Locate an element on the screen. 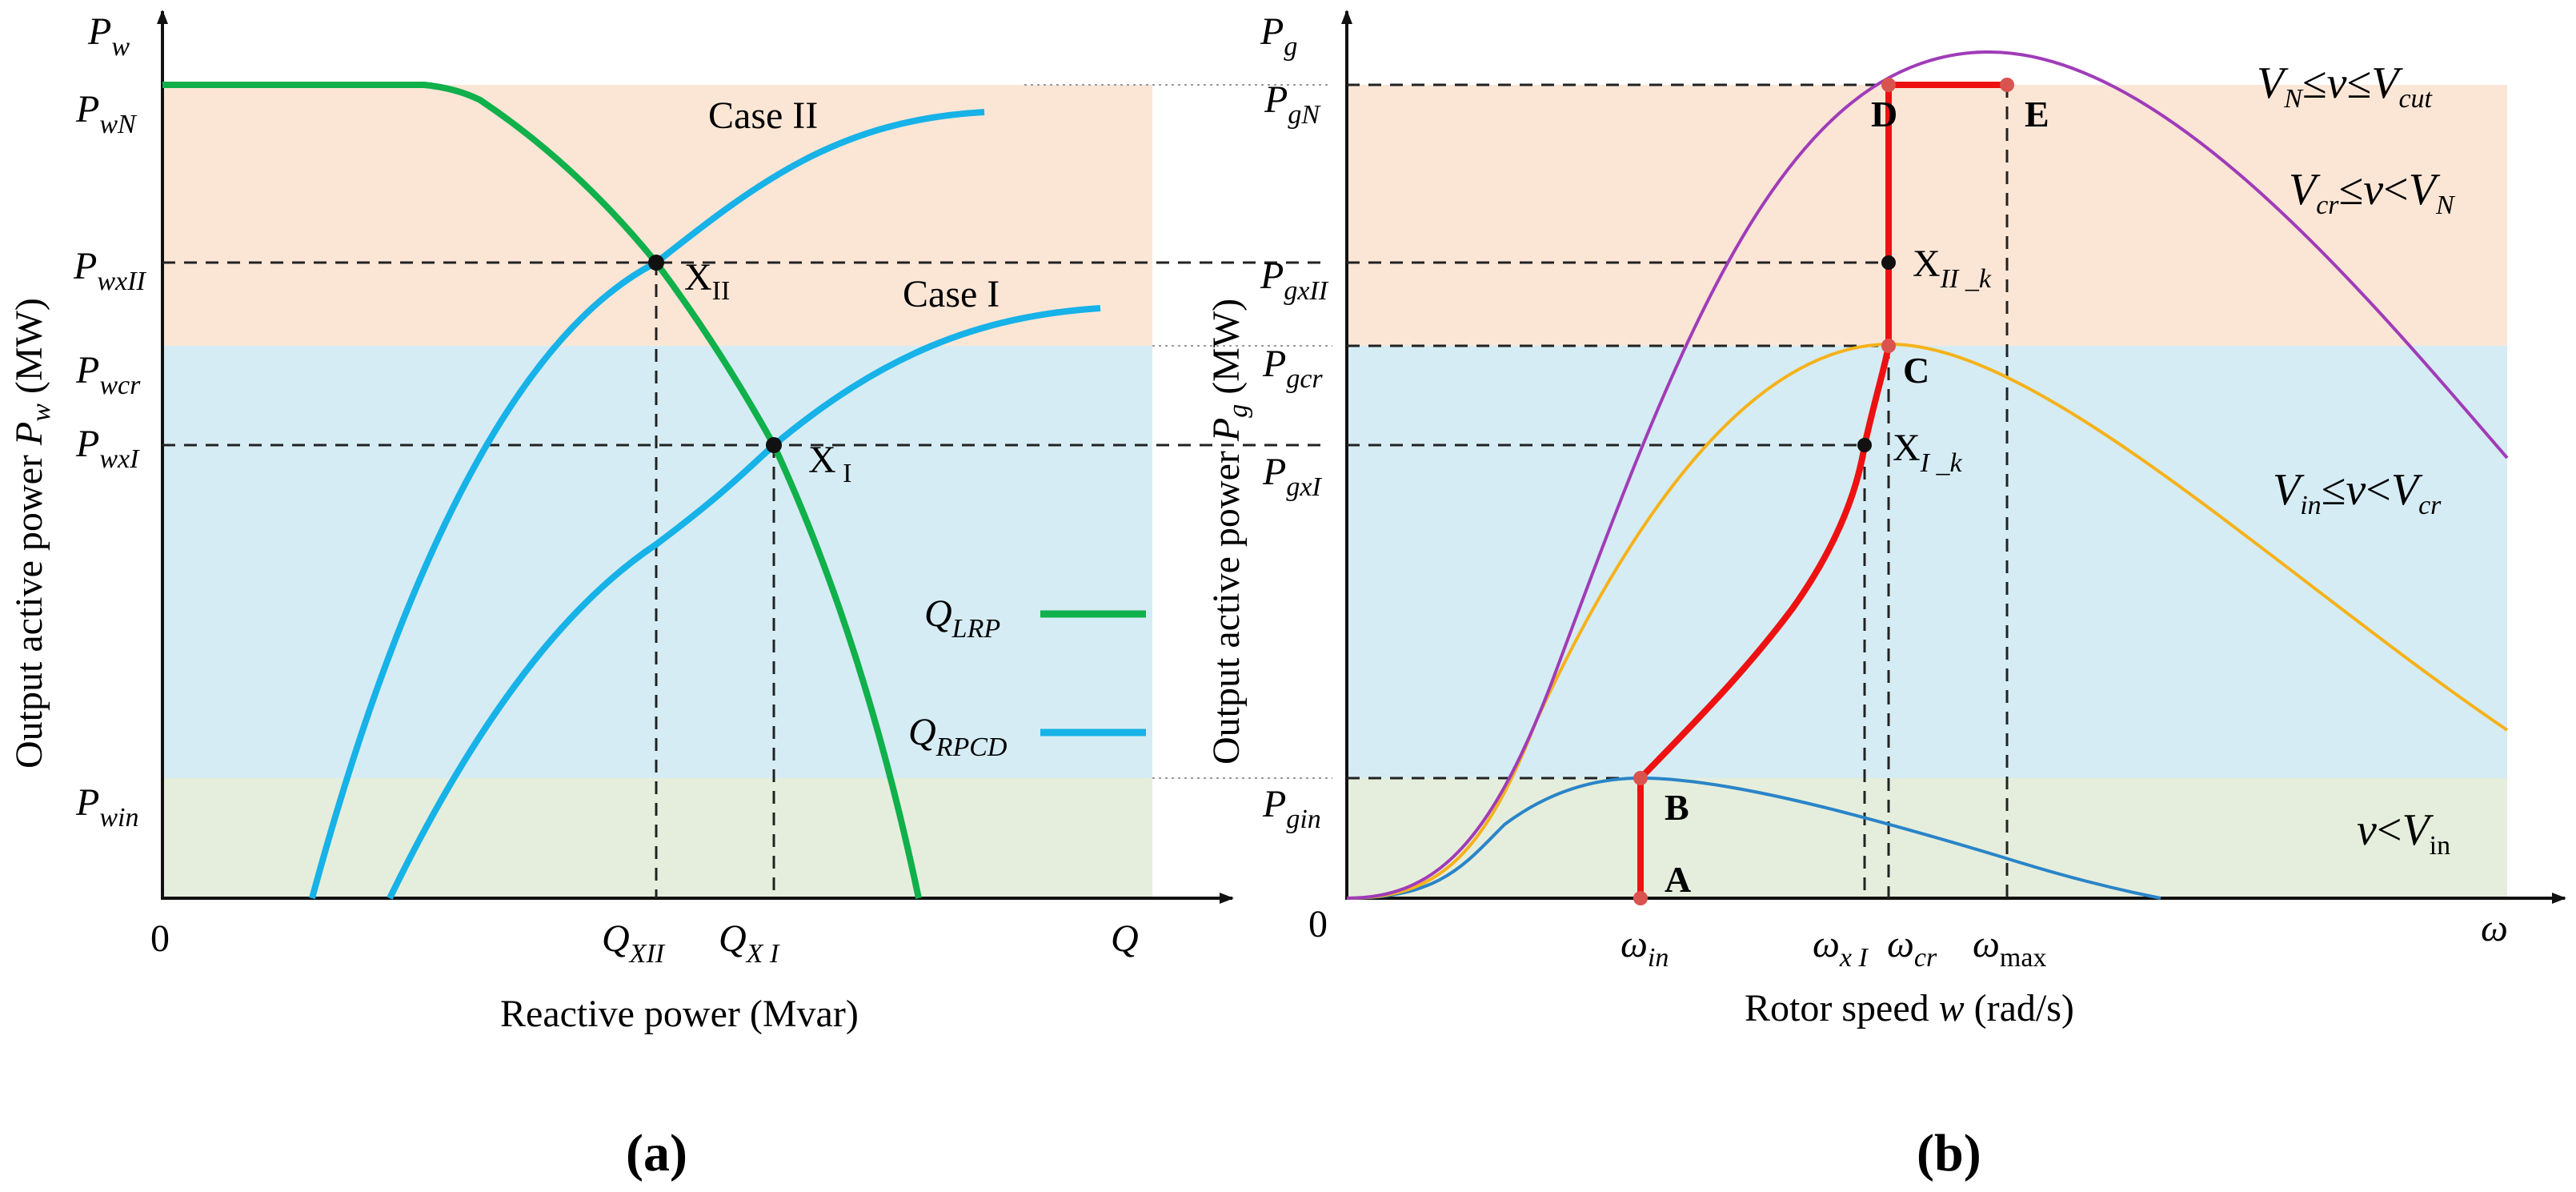 This screenshot has width=2576, height=1192. panel-a-tag: (a) is located at coordinates (656, 1153).